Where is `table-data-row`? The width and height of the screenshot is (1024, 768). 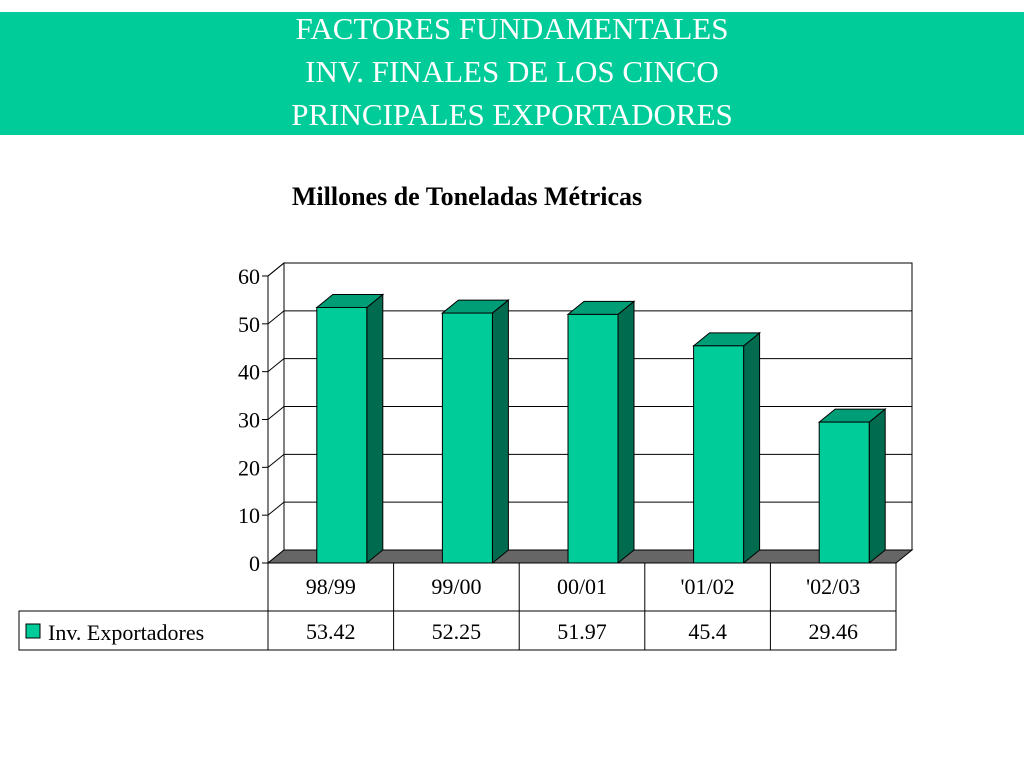
table-data-row is located at coordinates (457, 630).